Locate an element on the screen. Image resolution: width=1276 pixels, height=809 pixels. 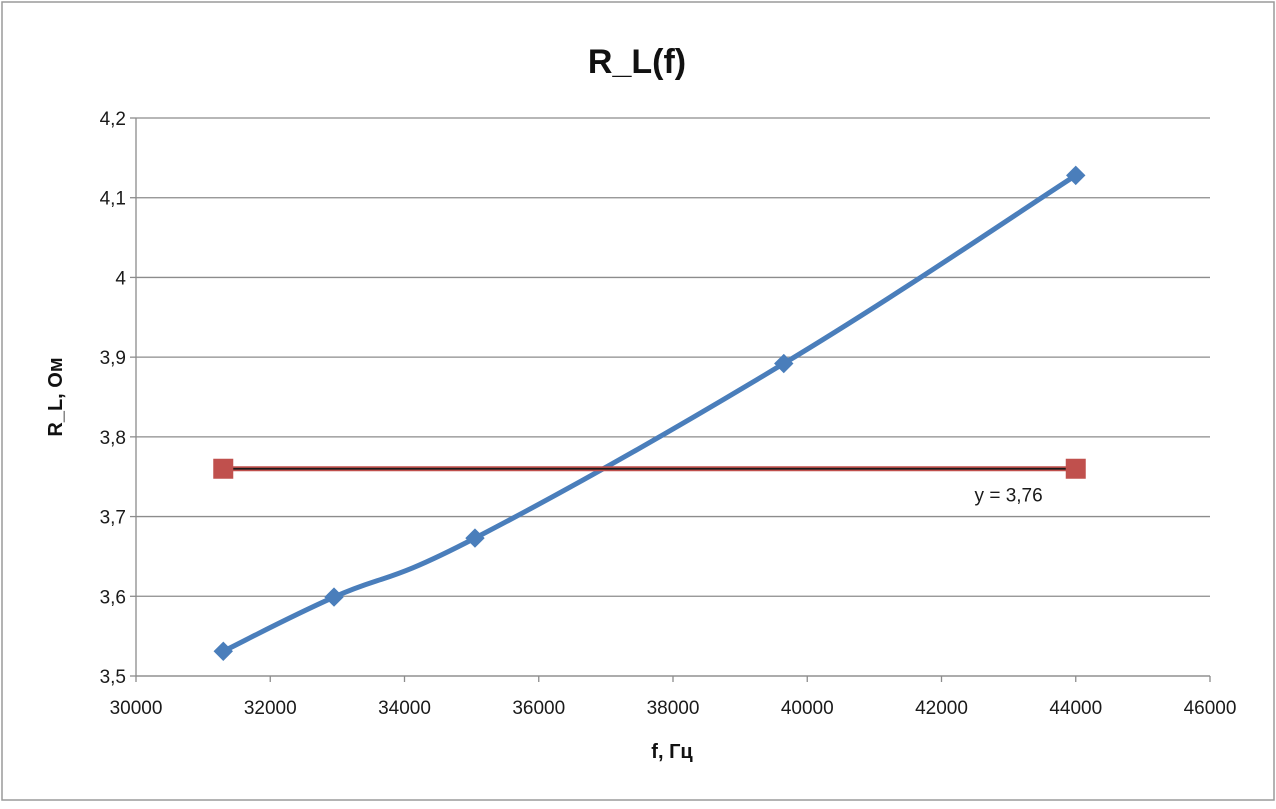
x-tick-label: 42000 is located at coordinates (941, 708).